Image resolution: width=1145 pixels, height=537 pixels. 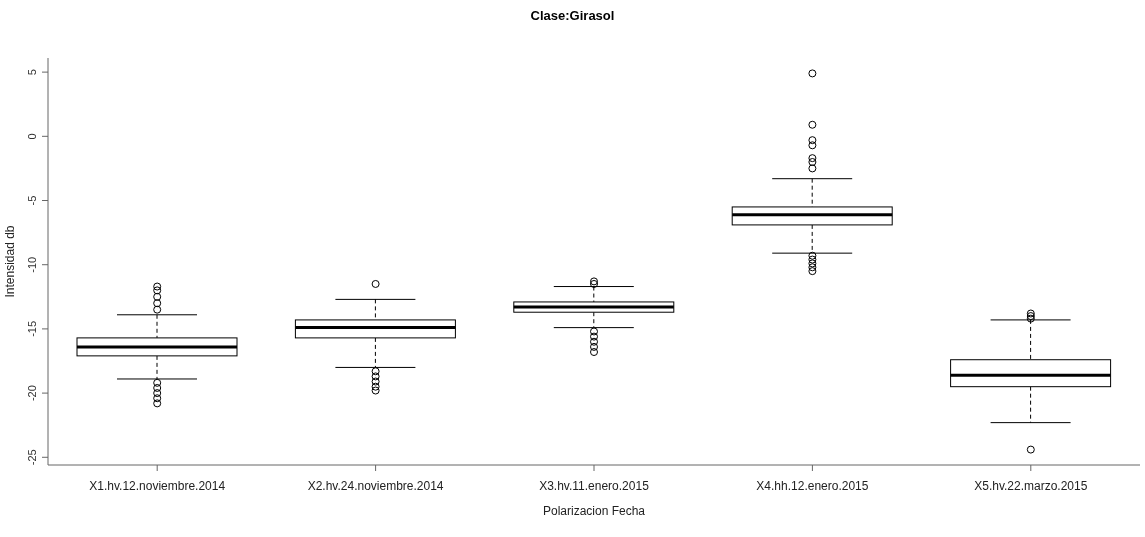 I want to click on x-tick-label: X3.hv.11.enero.2015, so click(x=594, y=485).